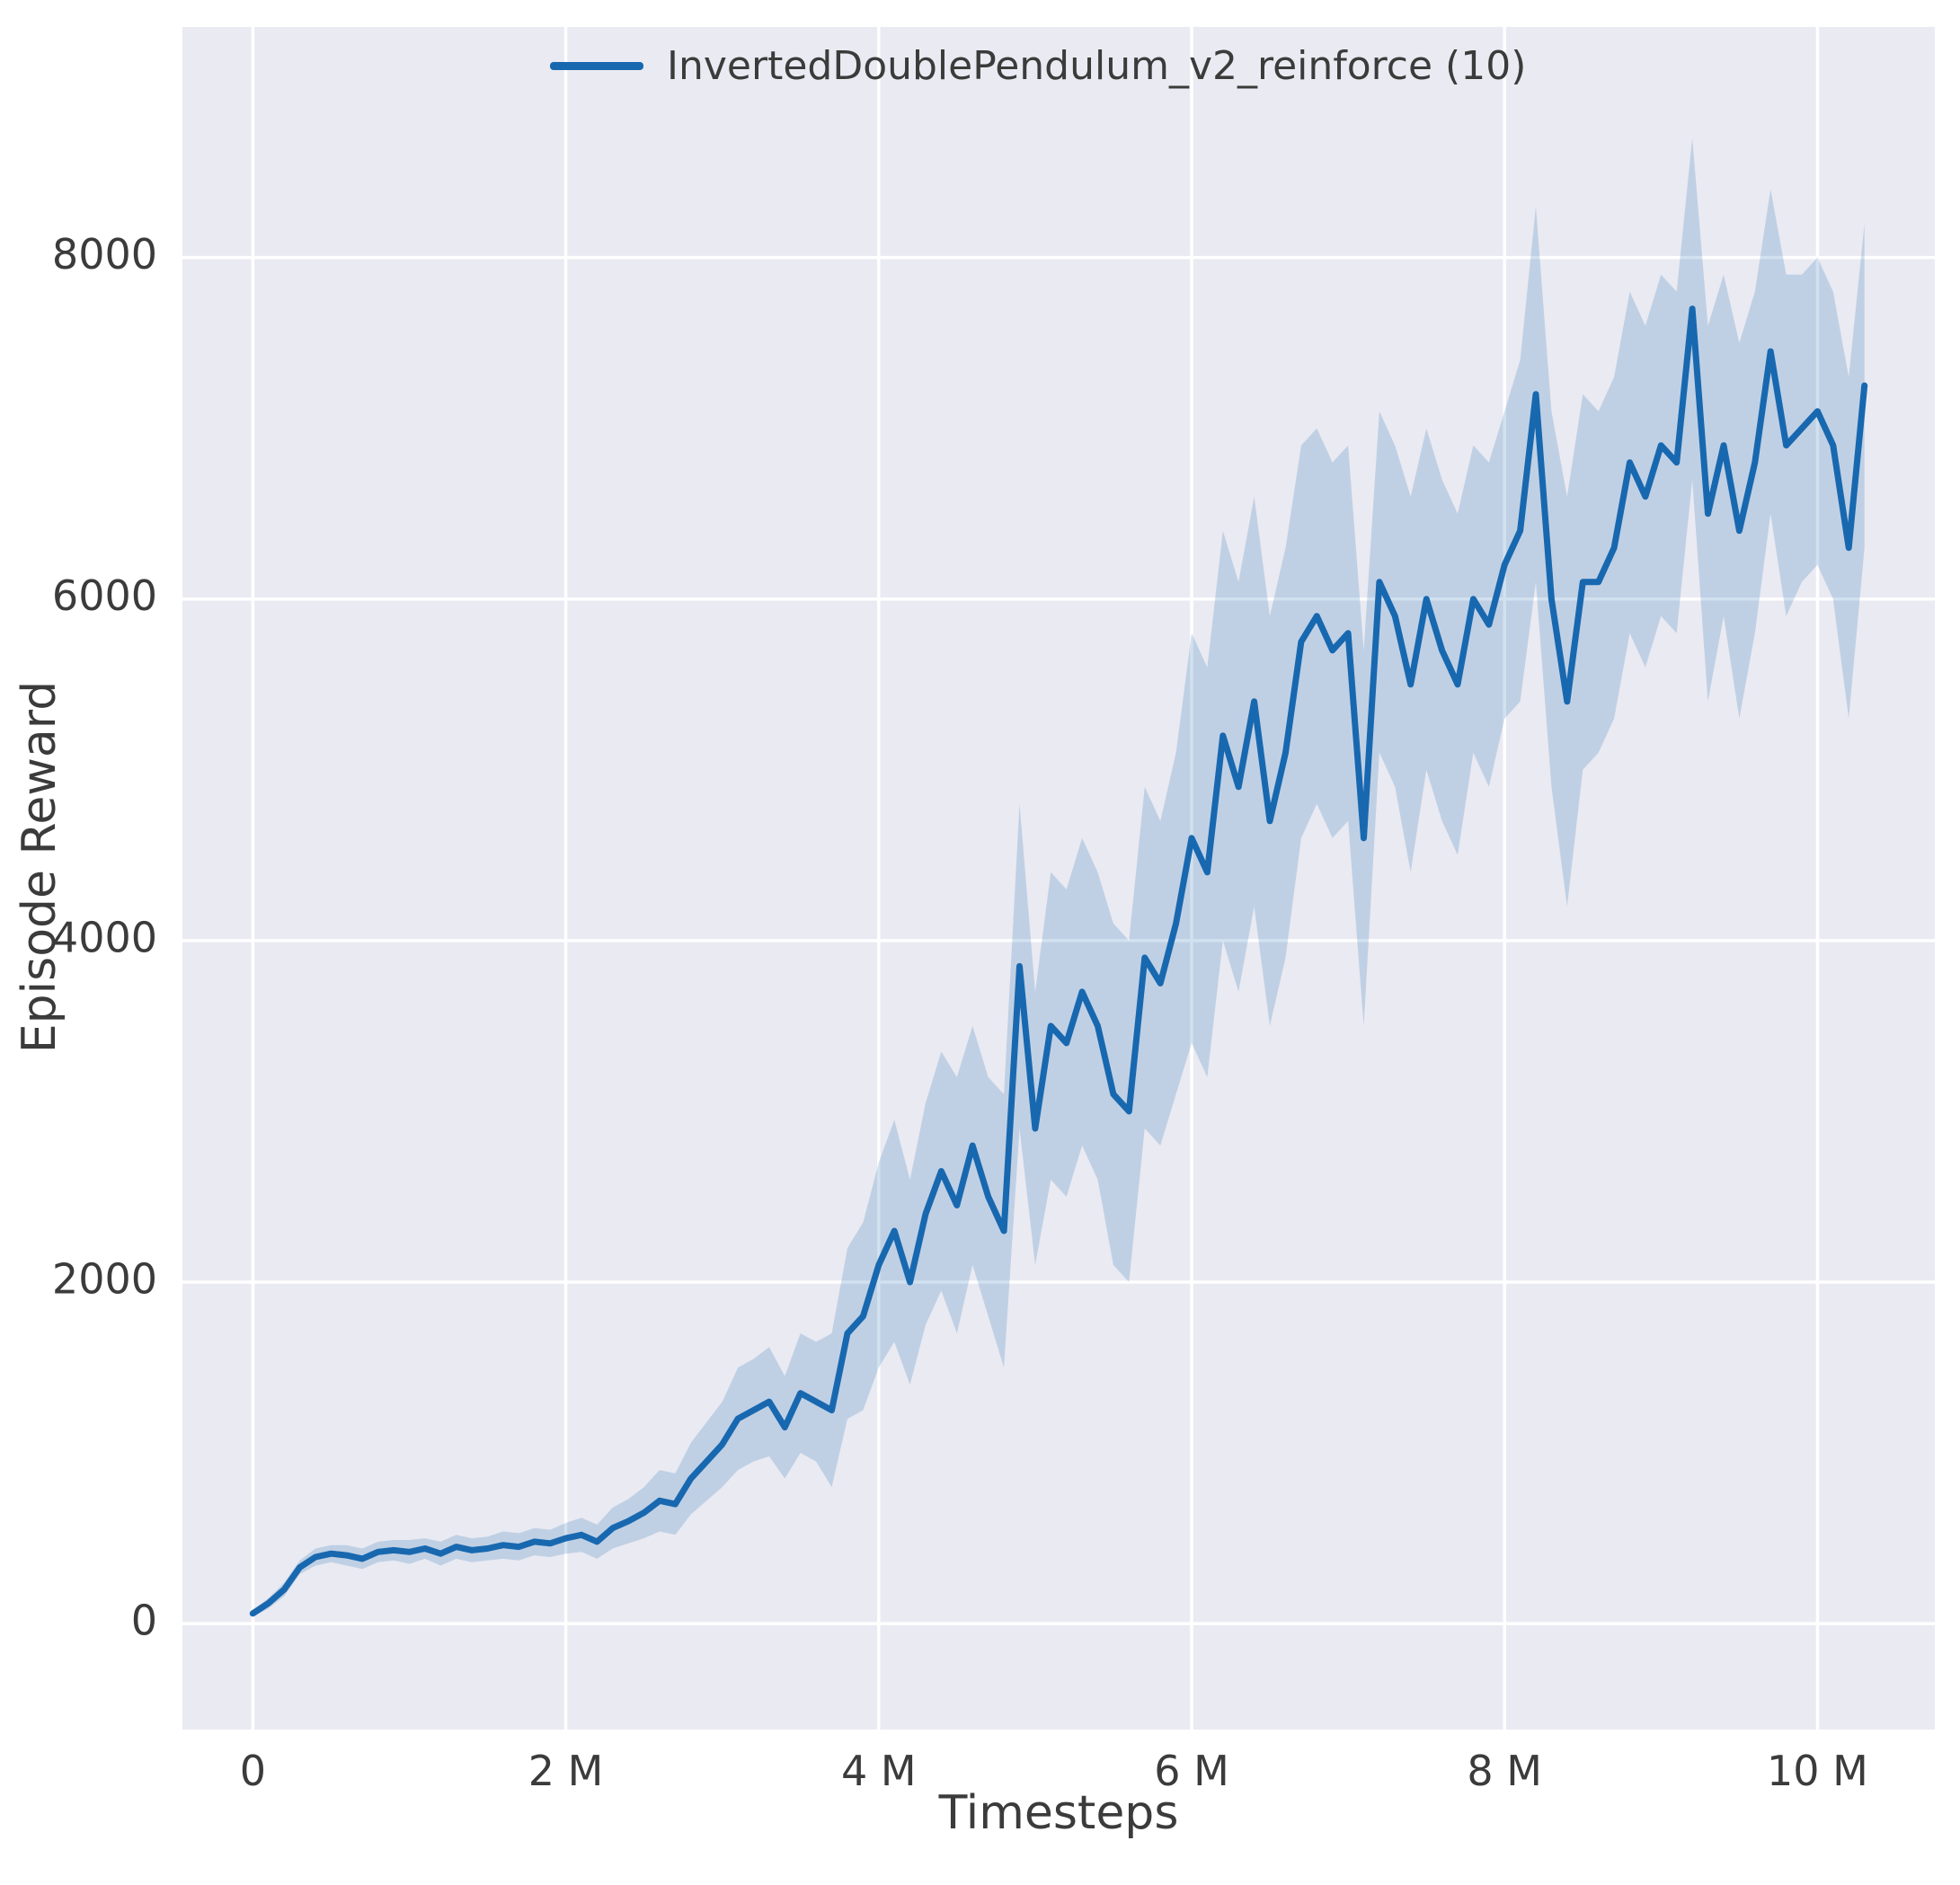 This screenshot has height=1885, width=1960. Describe the element at coordinates (566, 1771) in the screenshot. I see `x-tick-label: 2 M` at that location.